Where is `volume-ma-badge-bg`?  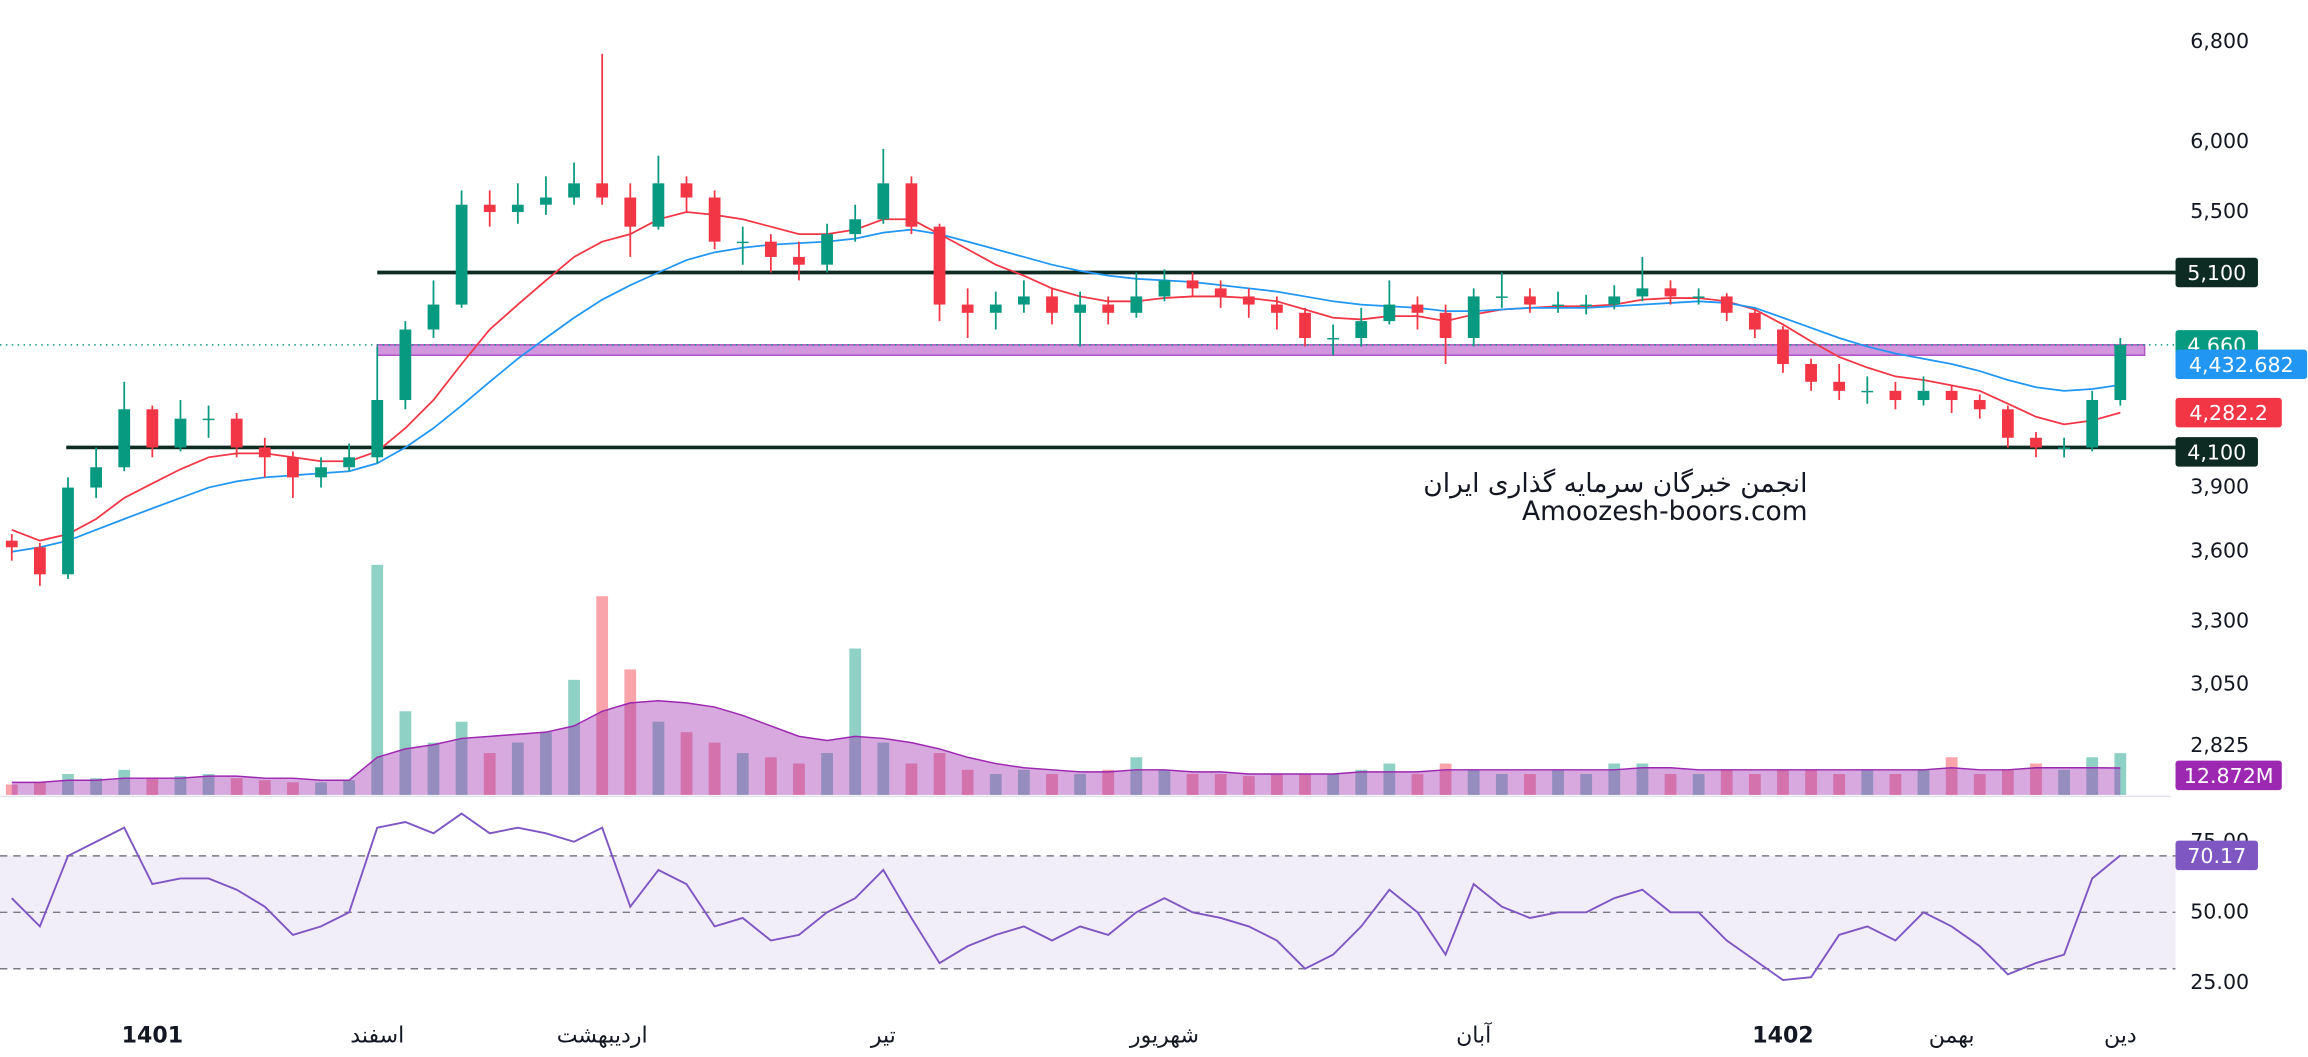 volume-ma-badge-bg is located at coordinates (2228, 775).